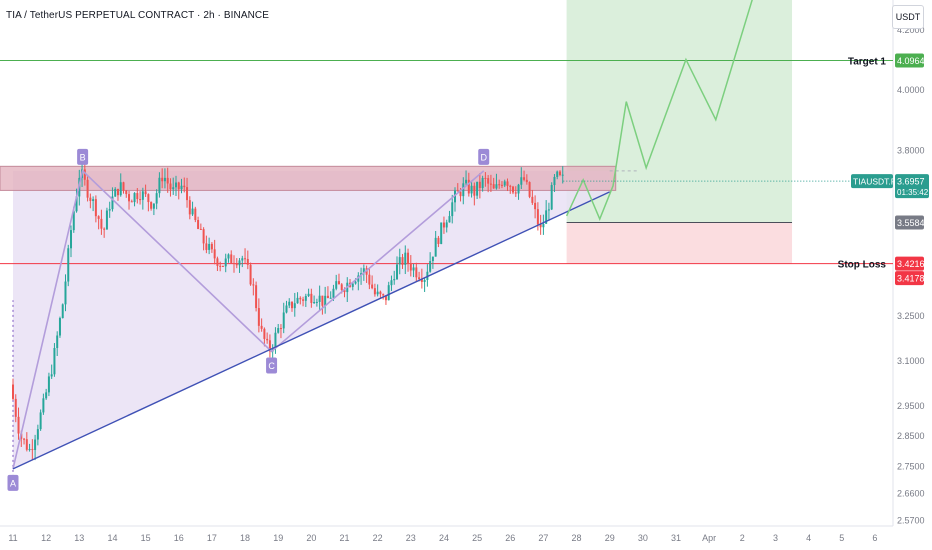 The image size is (932, 550). Describe the element at coordinates (344, 538) in the screenshot. I see `time-axis-tick: 21` at that location.